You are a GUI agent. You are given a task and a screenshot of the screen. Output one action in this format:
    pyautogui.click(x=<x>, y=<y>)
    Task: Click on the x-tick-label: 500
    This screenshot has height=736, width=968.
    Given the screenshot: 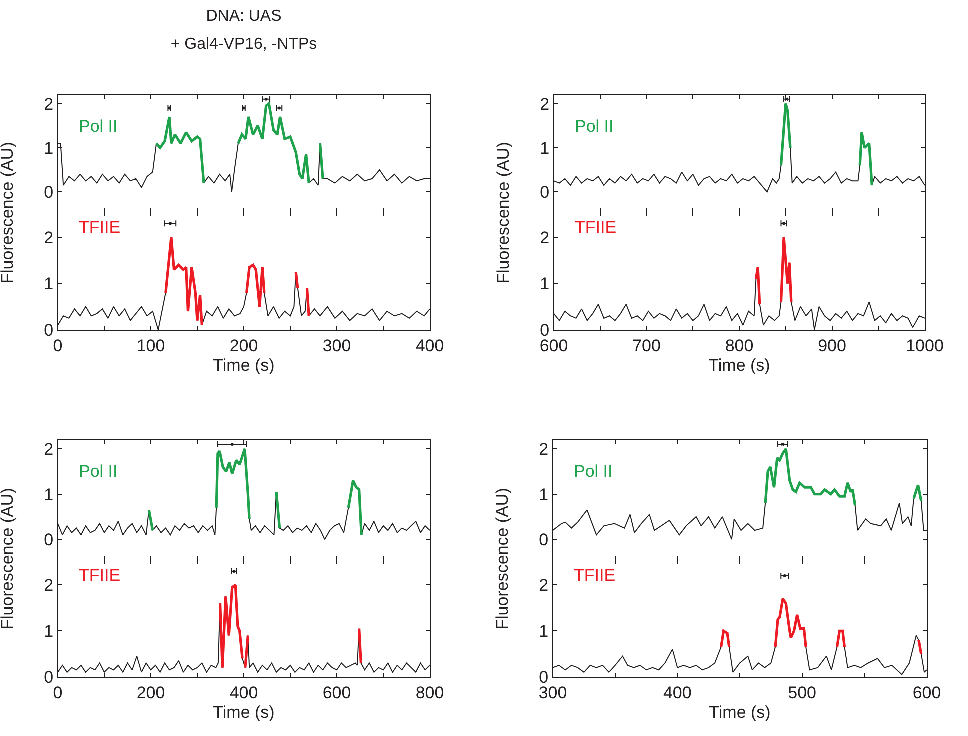 What is the action you would take?
    pyautogui.click(x=802, y=692)
    